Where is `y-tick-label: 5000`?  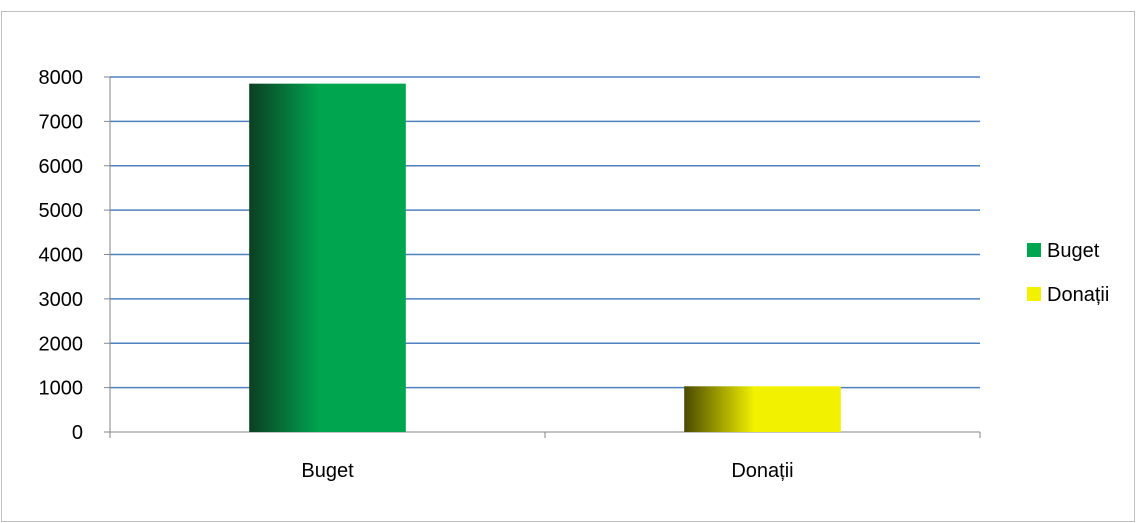
y-tick-label: 5000 is located at coordinates (61, 211).